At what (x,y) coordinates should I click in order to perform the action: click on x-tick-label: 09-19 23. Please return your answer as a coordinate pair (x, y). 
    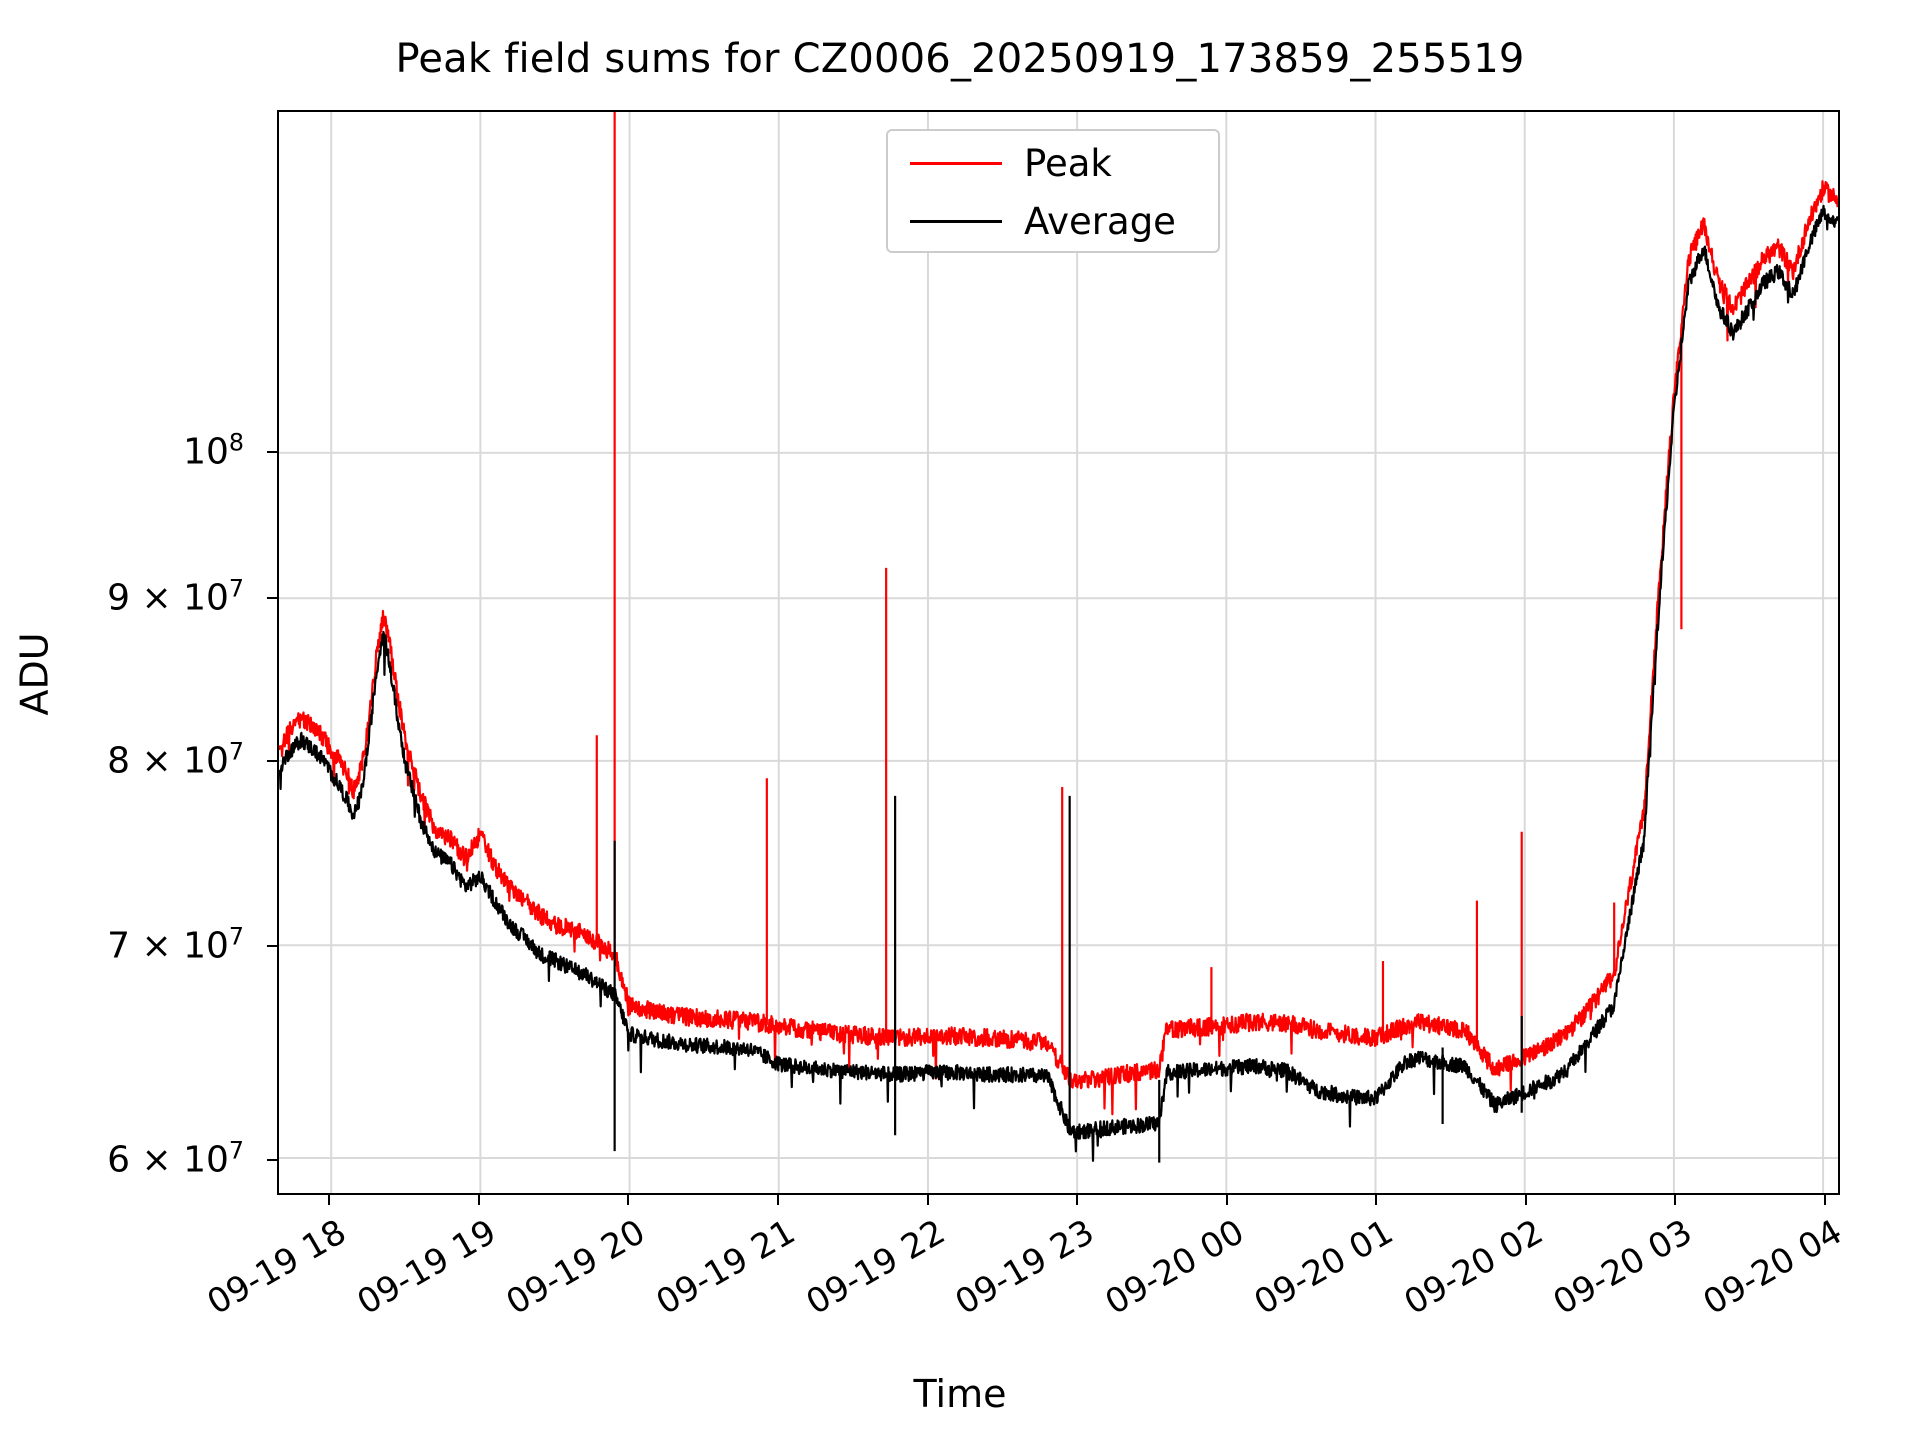
    Looking at the image, I should click on (1025, 1268).